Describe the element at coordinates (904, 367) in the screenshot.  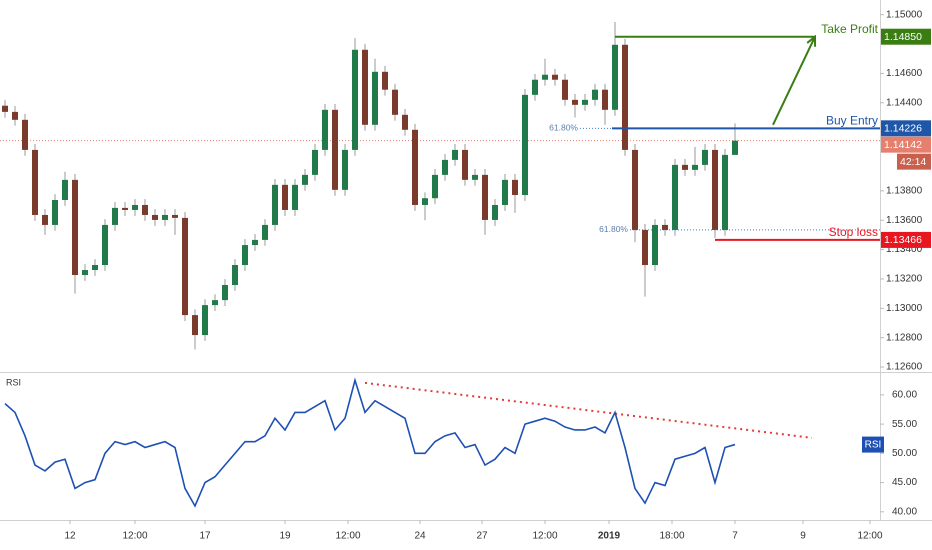
I see `y-tick-label: 1.12600` at that location.